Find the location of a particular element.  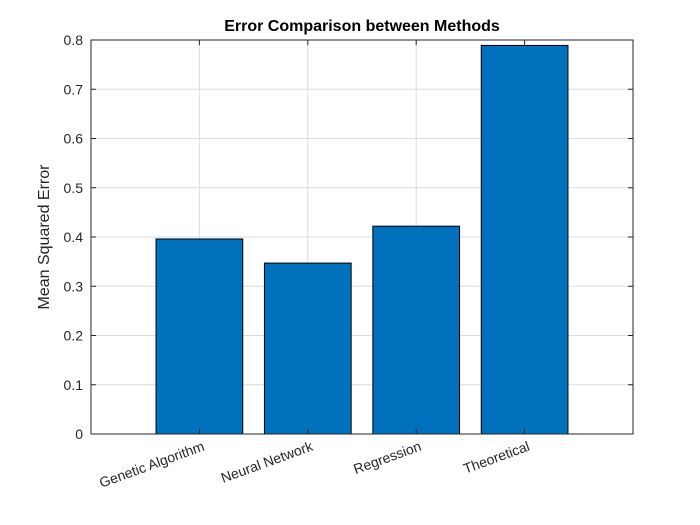

x-tick-label: Theoretical is located at coordinates (496, 457).